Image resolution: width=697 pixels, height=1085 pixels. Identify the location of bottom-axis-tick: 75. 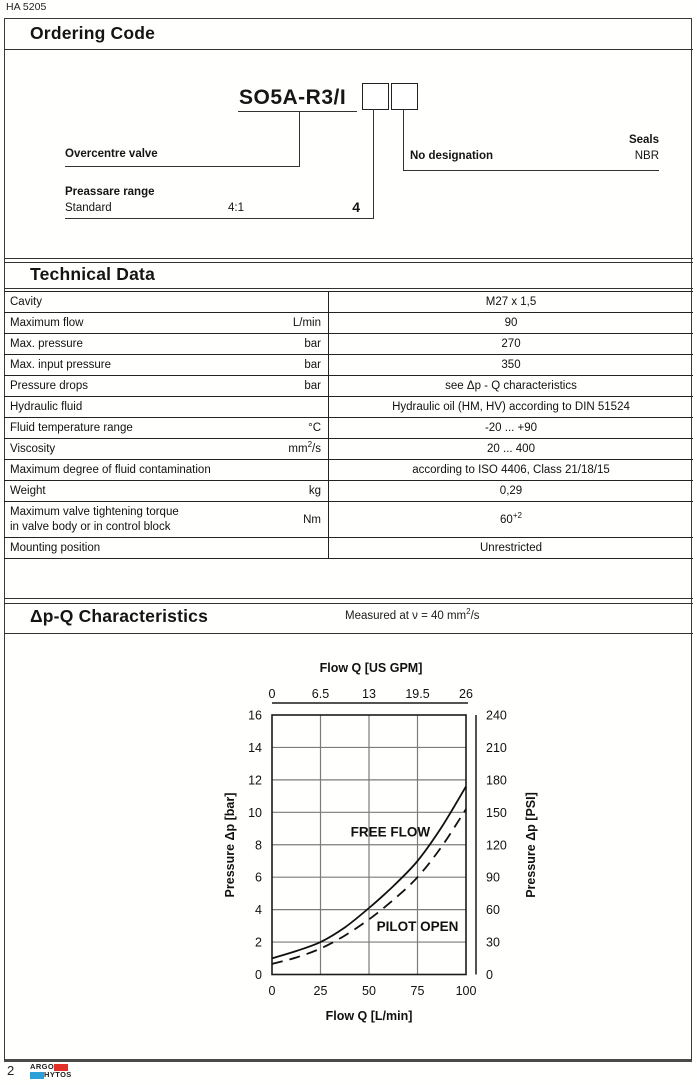
(418, 991).